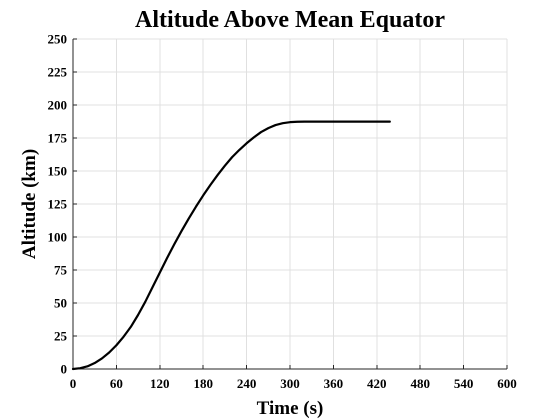 Image resolution: width=560 pixels, height=420 pixels. I want to click on x-tick-label-10: 600, so click(507, 383).